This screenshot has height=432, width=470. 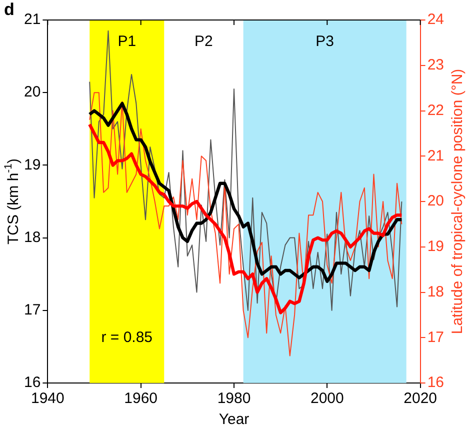 What do you see at coordinates (435, 383) in the screenshot?
I see `y2-tick-label: 16` at bounding box center [435, 383].